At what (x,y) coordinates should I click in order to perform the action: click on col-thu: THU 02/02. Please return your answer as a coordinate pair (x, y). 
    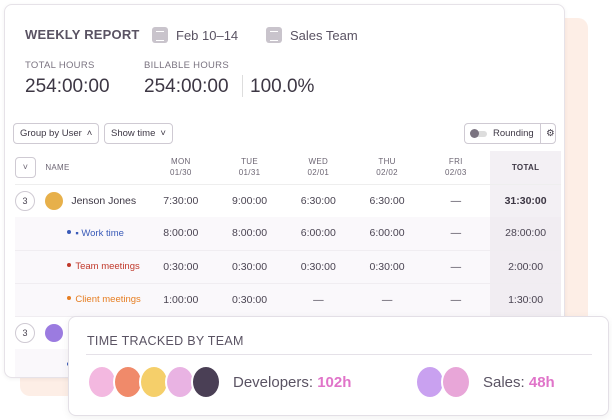
    Looking at the image, I should click on (387, 168).